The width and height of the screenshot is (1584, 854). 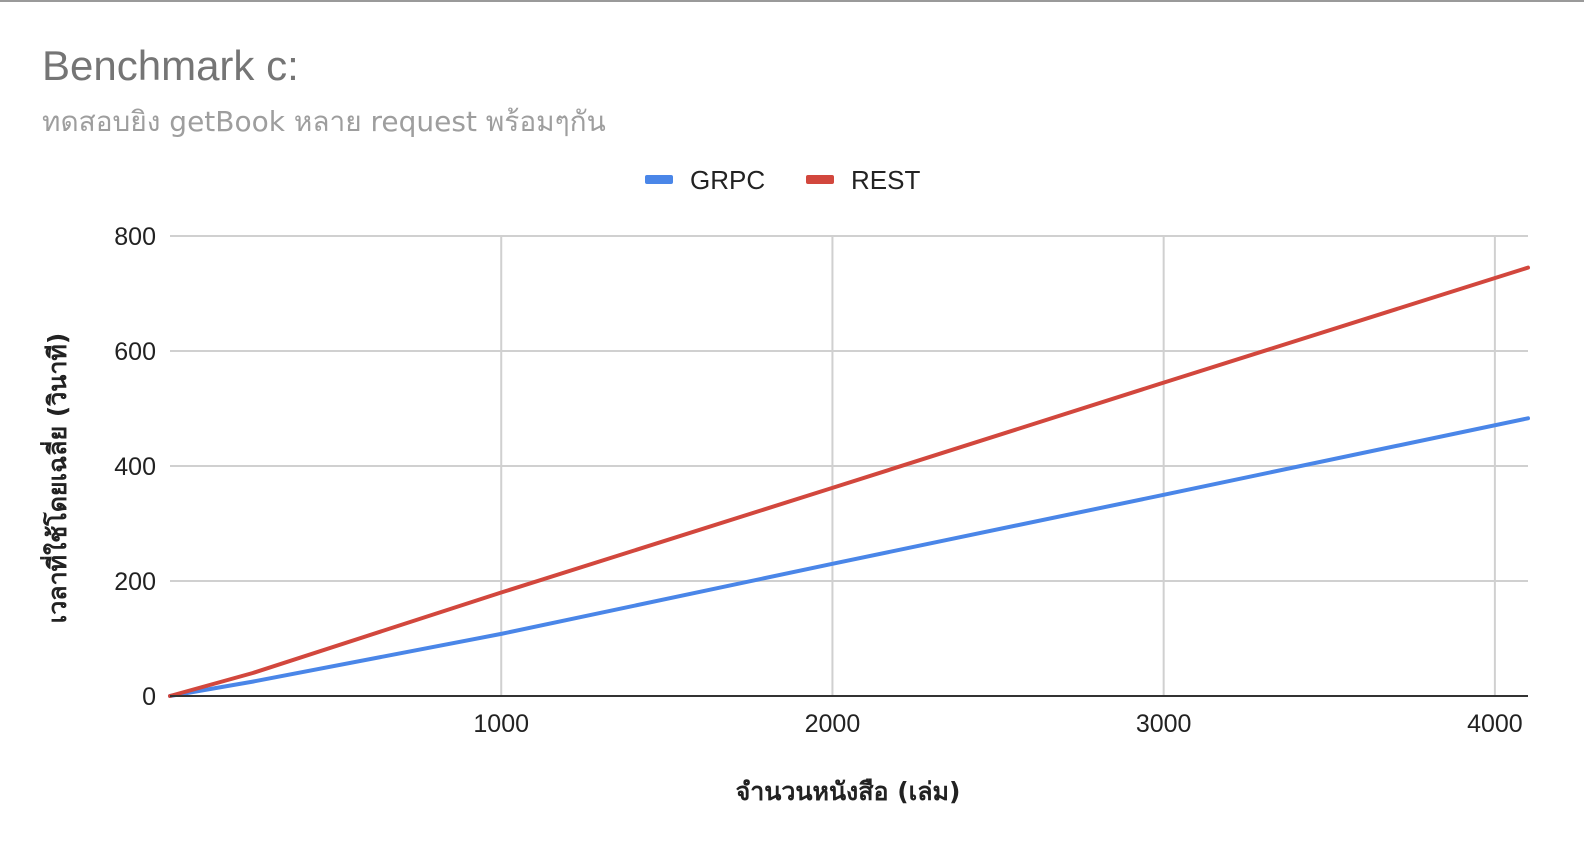 I want to click on x-tick-label: 2000, so click(x=833, y=724).